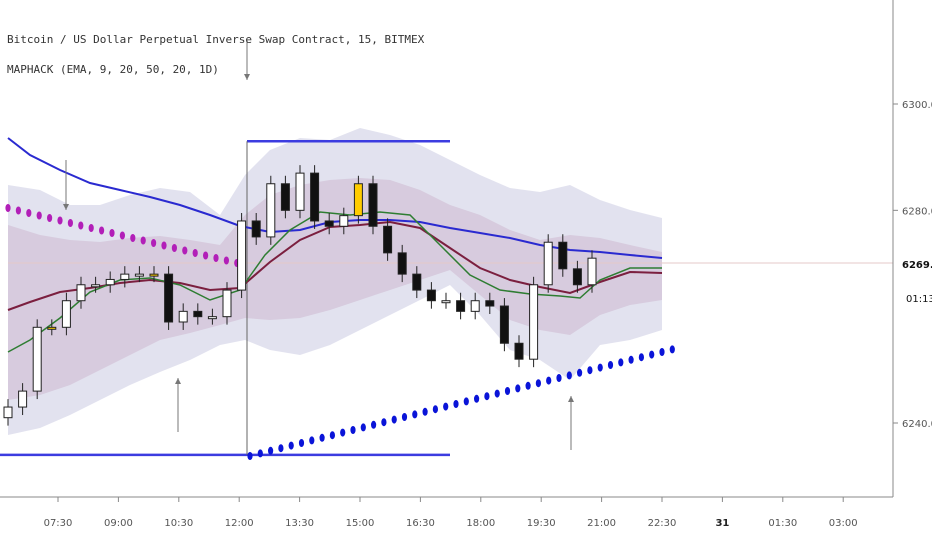  I want to click on x-tick-label: 09:00, so click(118, 523).